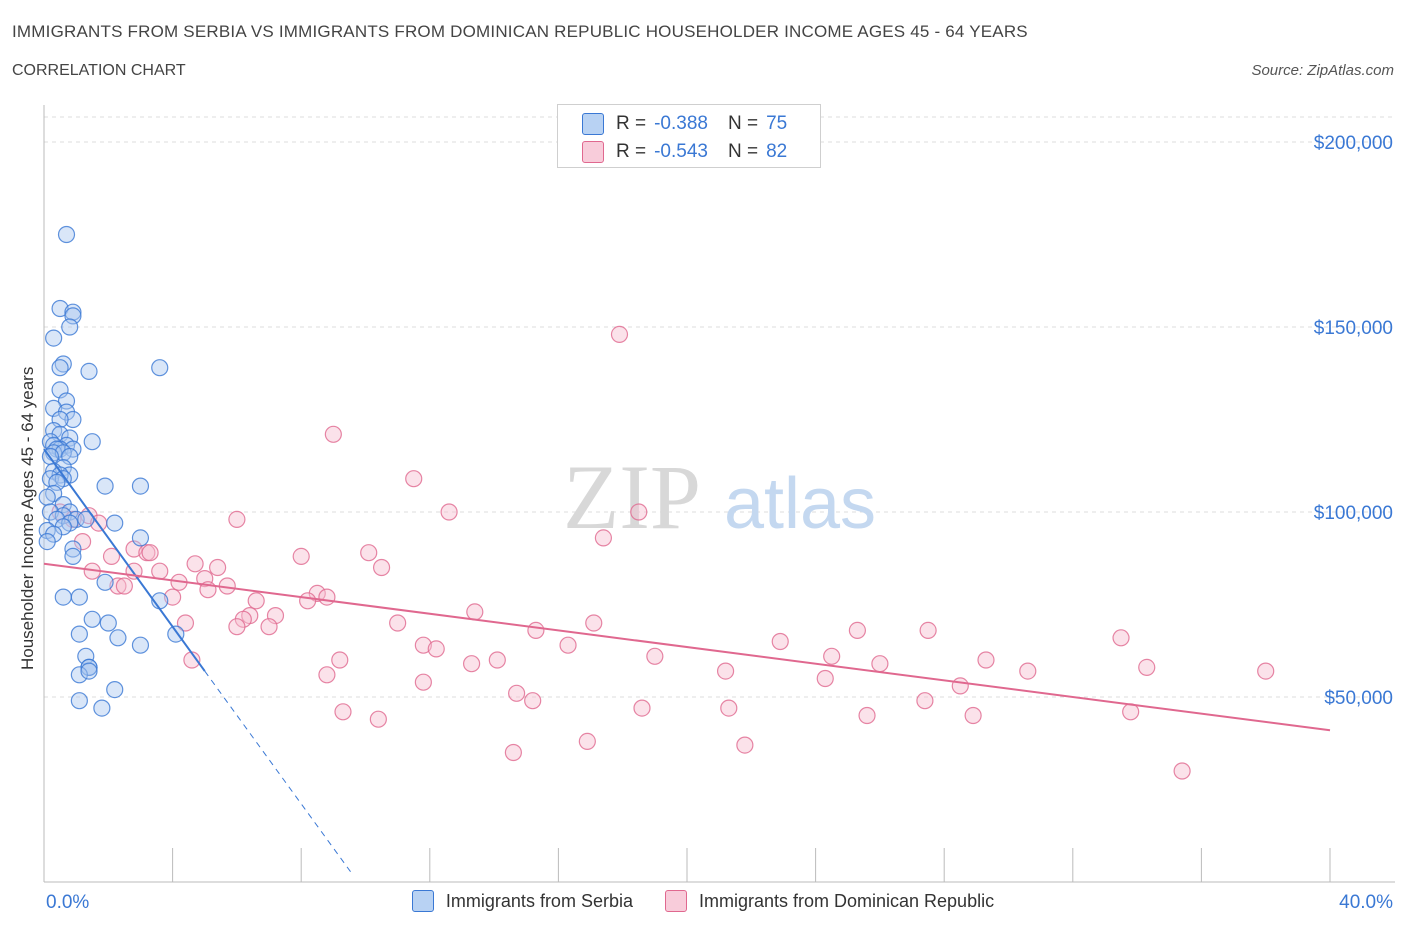 The image size is (1406, 930). I want to click on legend-swatch-dr, so click(675, 901).